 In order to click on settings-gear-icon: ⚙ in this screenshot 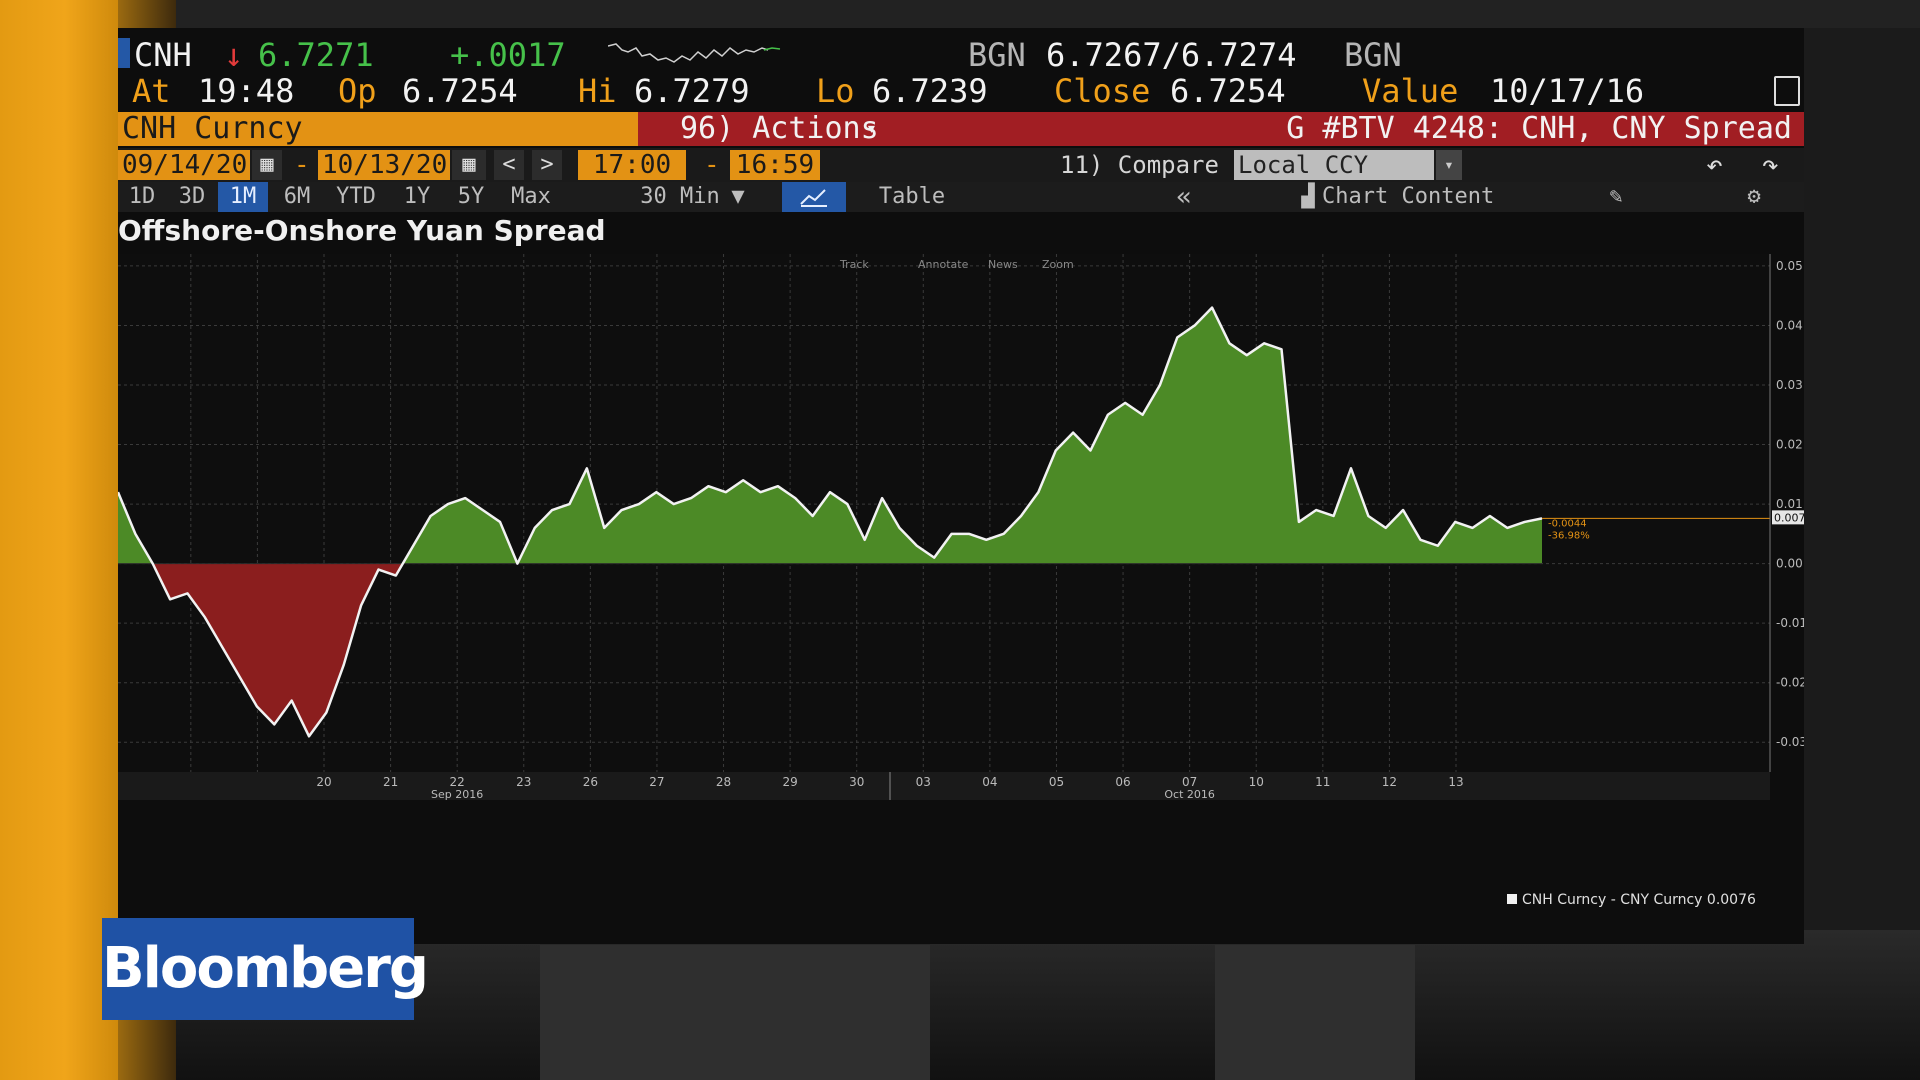, I will do `click(1754, 196)`.